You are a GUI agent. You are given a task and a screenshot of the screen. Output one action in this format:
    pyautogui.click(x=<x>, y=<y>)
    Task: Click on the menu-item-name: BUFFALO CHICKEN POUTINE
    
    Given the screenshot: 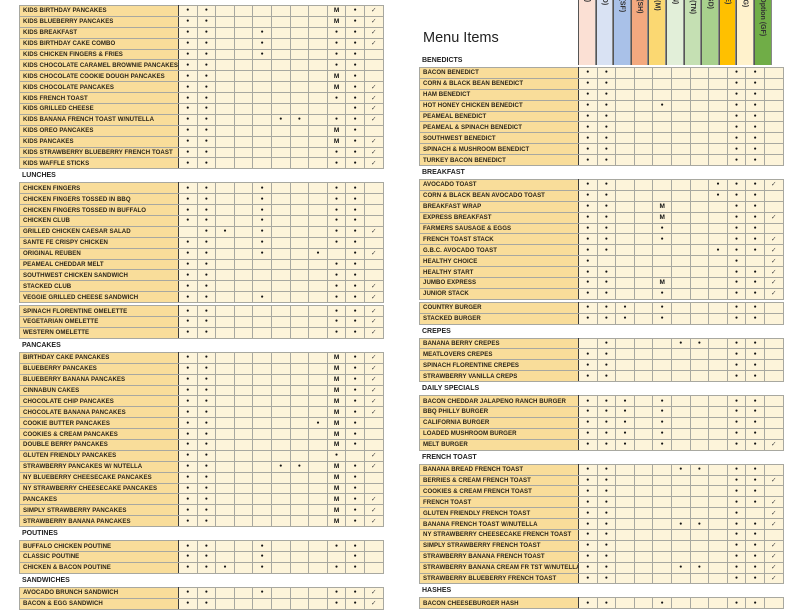 What is the action you would take?
    pyautogui.click(x=99, y=546)
    